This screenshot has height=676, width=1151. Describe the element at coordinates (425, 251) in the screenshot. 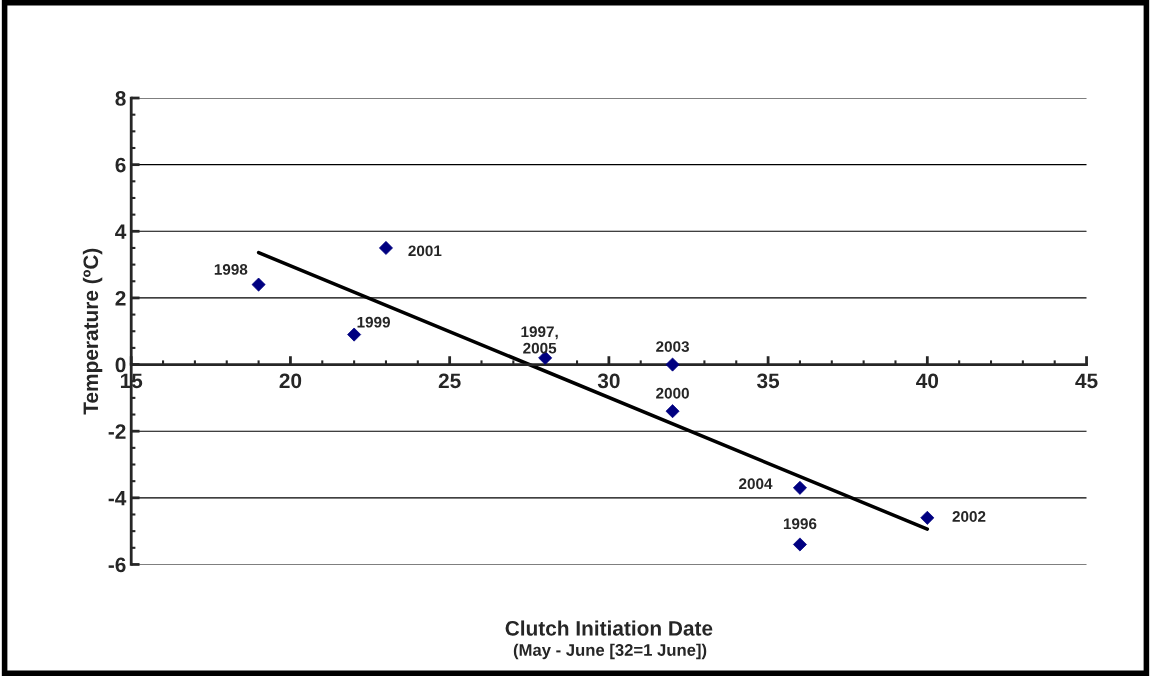

I see `annotation: 2001` at that location.